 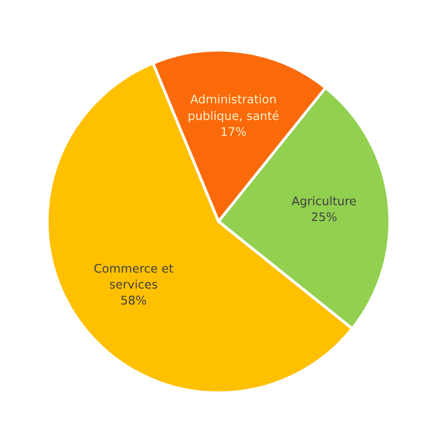 I want to click on slice-label: Agriculture, so click(x=324, y=202).